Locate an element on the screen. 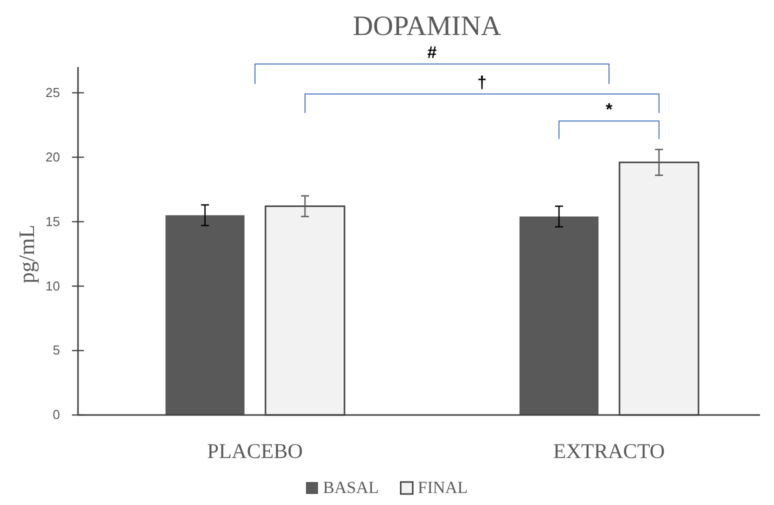 Image resolution: width=774 pixels, height=505 pixels. chart-title: DOPAMINA is located at coordinates (427, 26).